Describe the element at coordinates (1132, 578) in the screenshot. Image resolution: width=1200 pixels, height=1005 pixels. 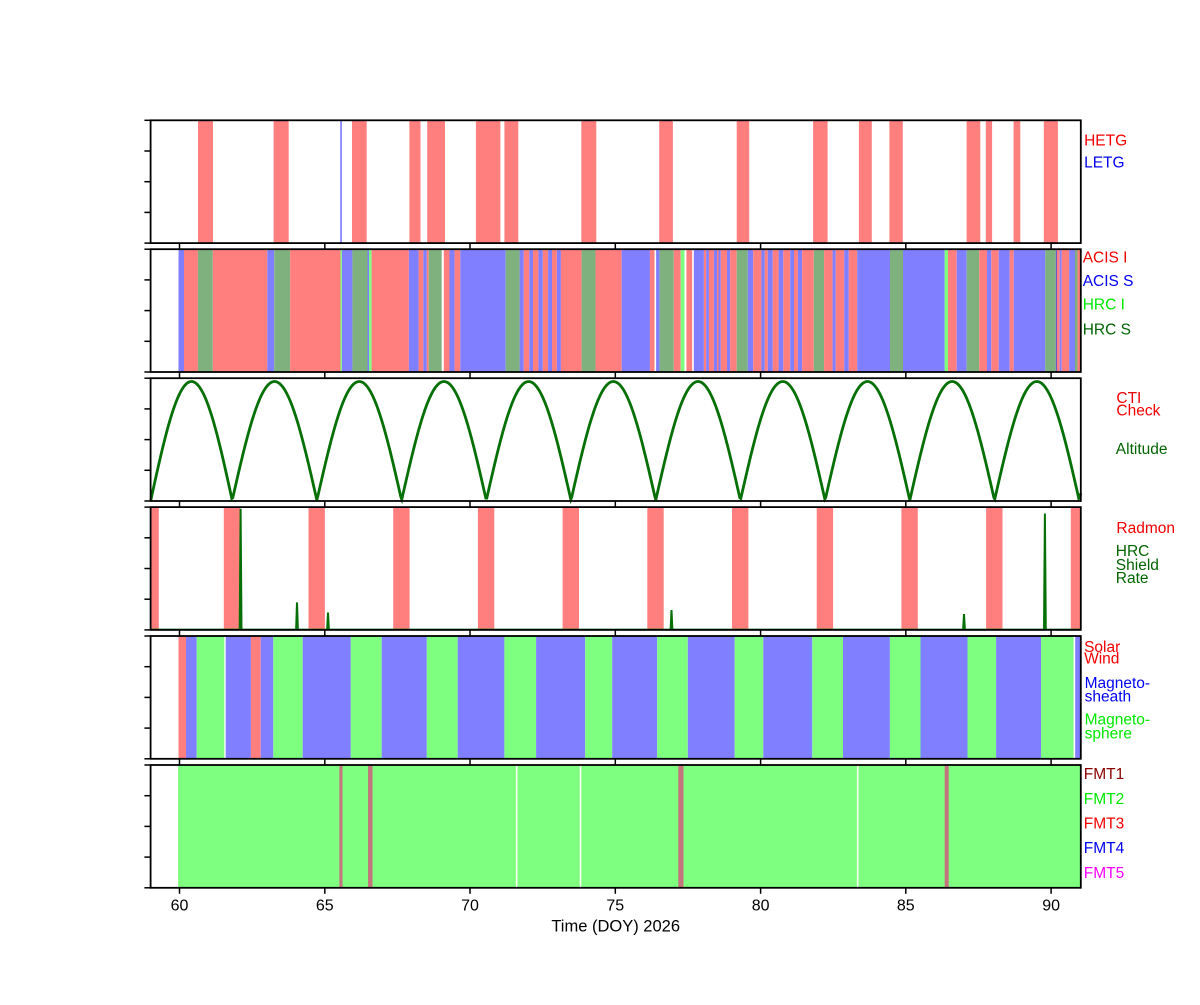
I see `svg-text: Rate` at that location.